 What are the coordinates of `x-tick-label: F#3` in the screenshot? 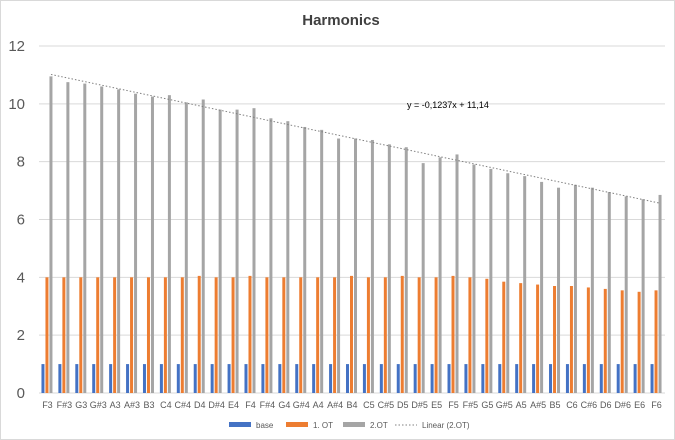 It's located at (65, 405).